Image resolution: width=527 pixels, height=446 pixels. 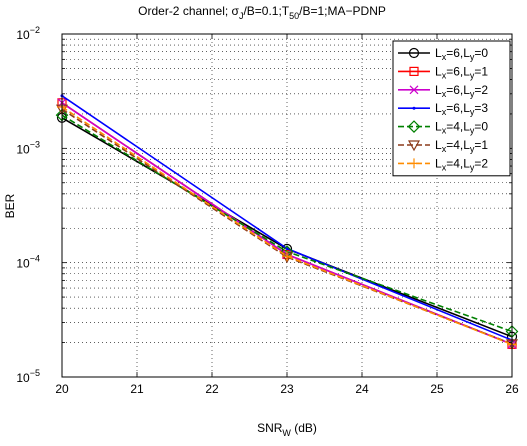 I want to click on legend-label: Lx=6,Ly=3, so click(x=461, y=109).